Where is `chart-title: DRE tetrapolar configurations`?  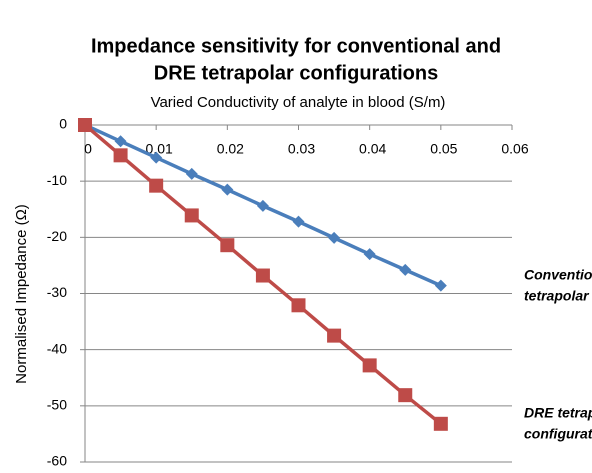
chart-title: DRE tetrapolar configurations is located at coordinates (296, 73).